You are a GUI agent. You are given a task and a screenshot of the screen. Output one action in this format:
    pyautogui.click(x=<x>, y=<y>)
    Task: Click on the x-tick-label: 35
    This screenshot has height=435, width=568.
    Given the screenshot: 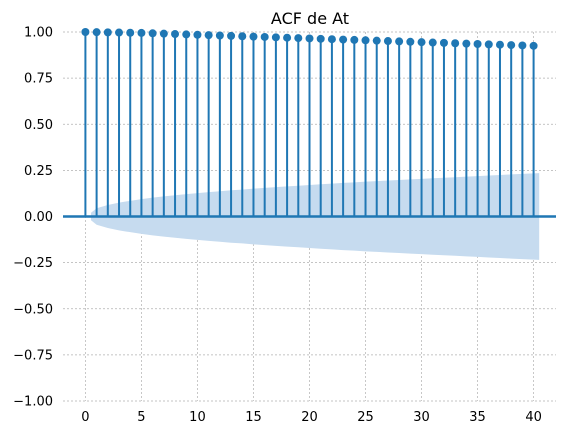 What is the action you would take?
    pyautogui.click(x=477, y=417)
    